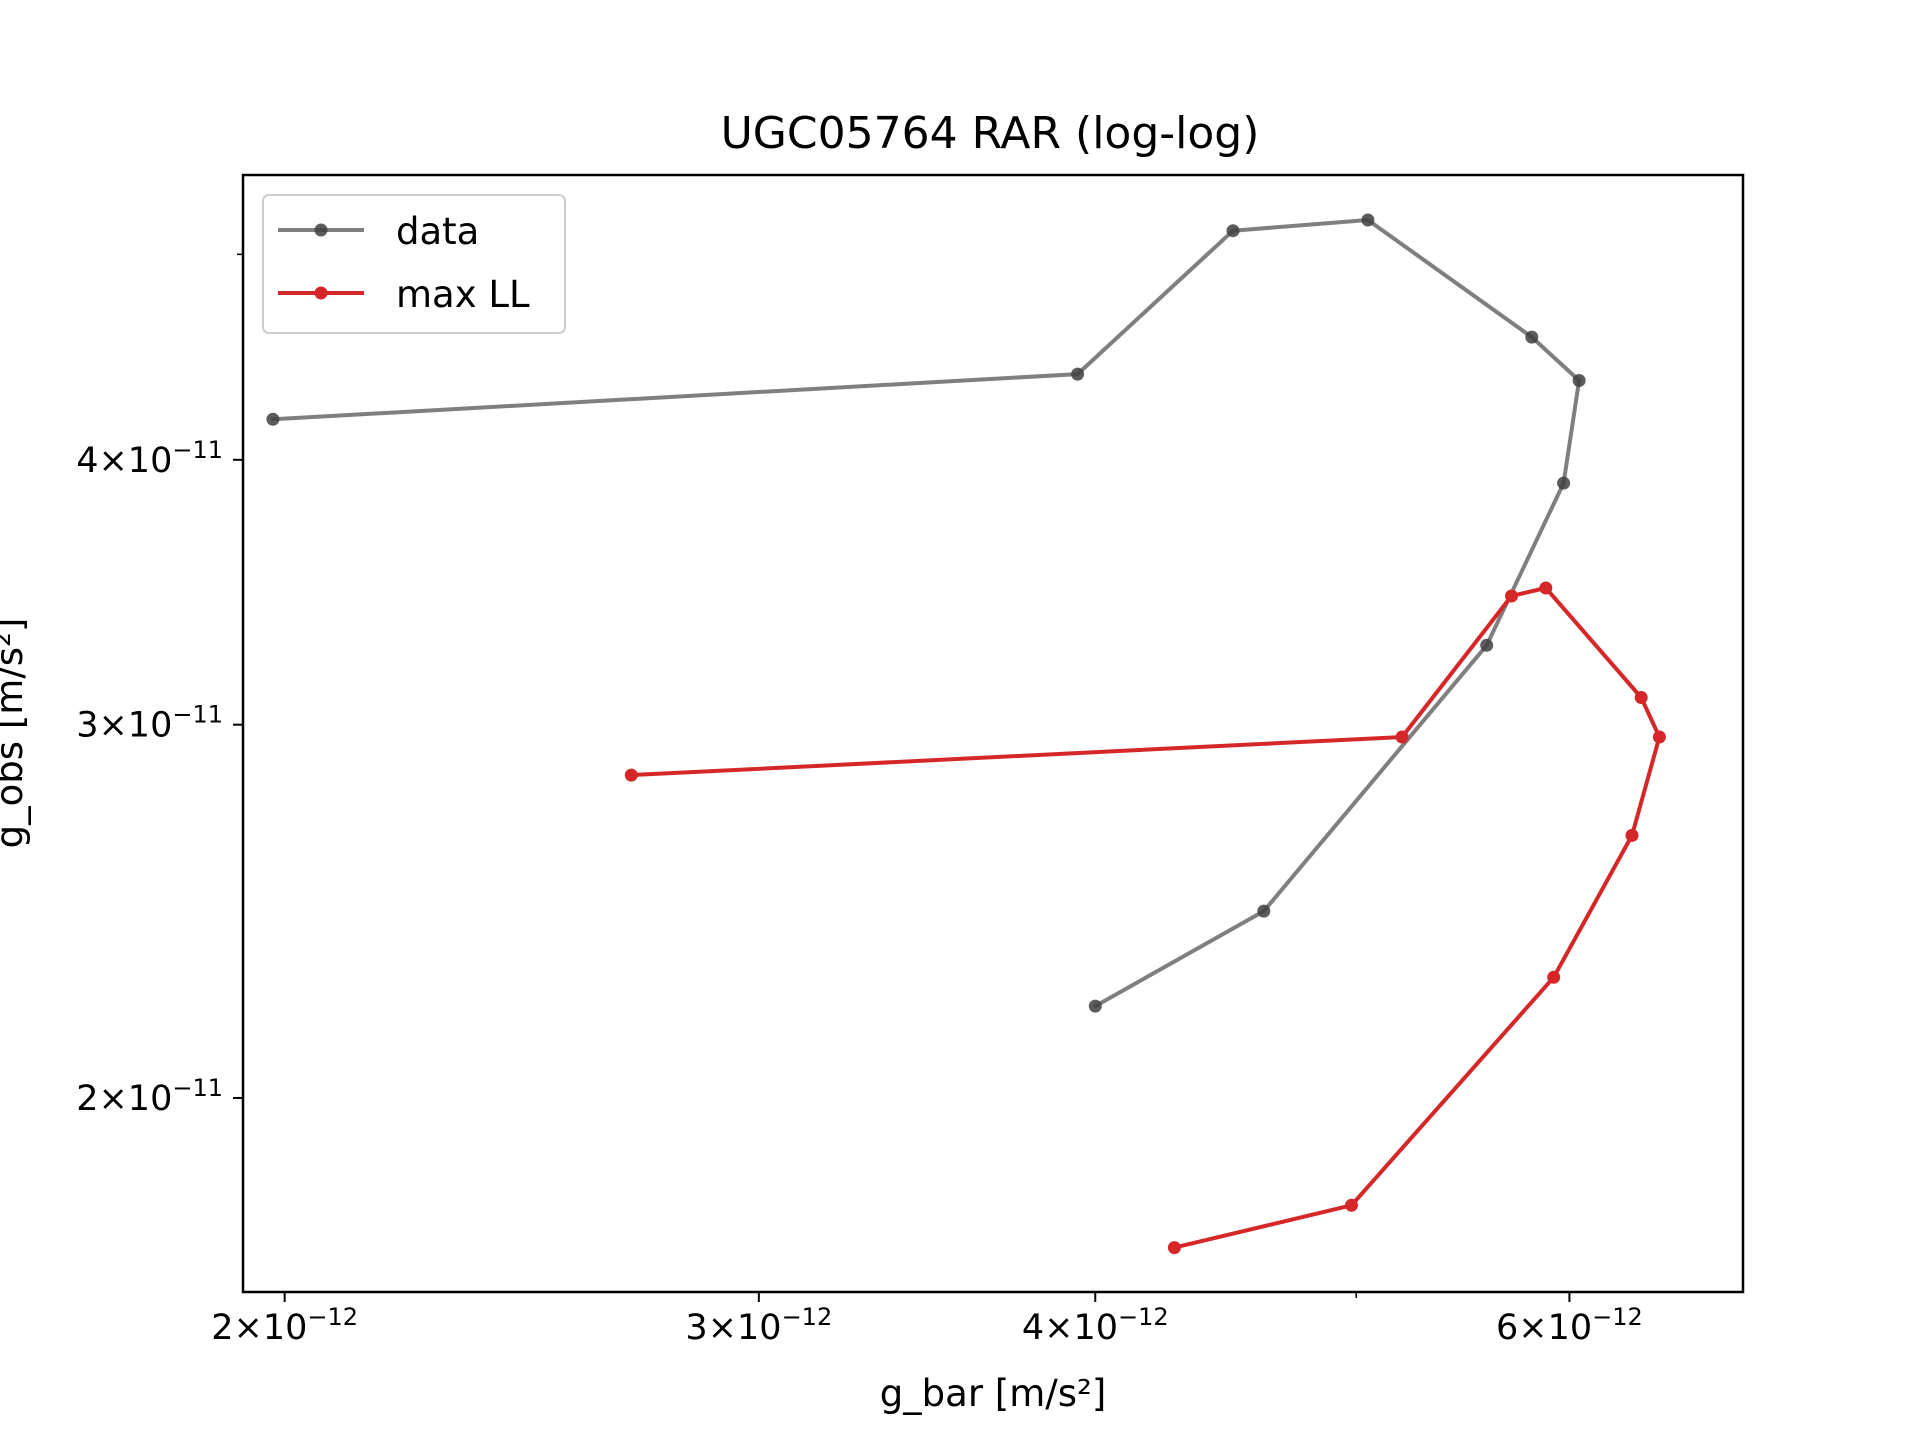  Describe the element at coordinates (414, 264) in the screenshot. I see `legend: data max LL` at that location.